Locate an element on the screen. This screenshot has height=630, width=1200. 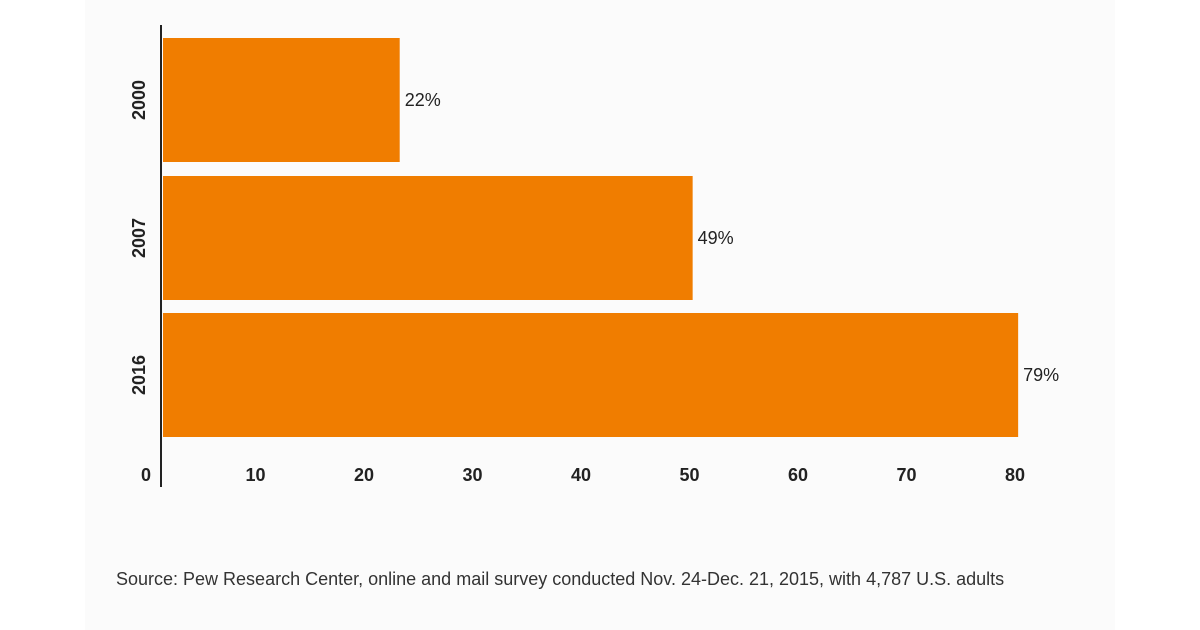
data-label-2000: 22% is located at coordinates (423, 100).